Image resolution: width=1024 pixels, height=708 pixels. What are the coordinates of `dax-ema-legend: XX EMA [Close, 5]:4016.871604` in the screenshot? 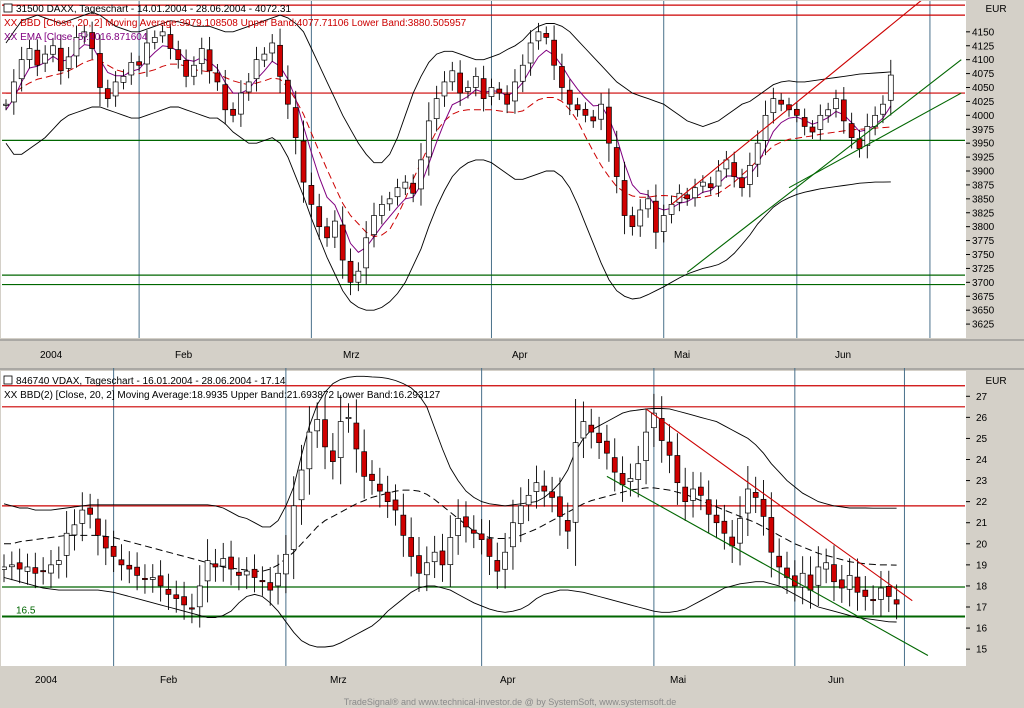 It's located at (76, 37).